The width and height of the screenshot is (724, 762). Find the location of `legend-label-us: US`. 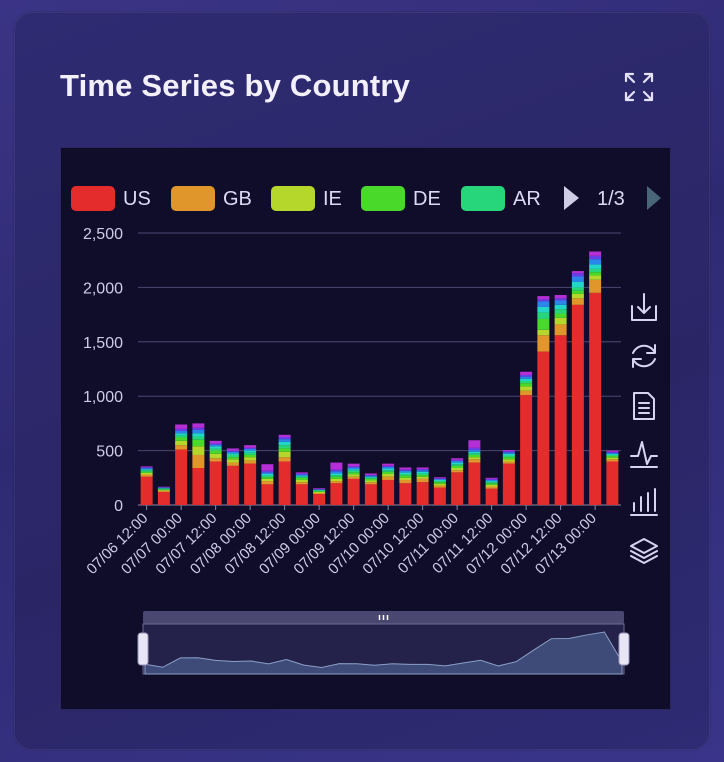

legend-label-us: US is located at coordinates (137, 199).